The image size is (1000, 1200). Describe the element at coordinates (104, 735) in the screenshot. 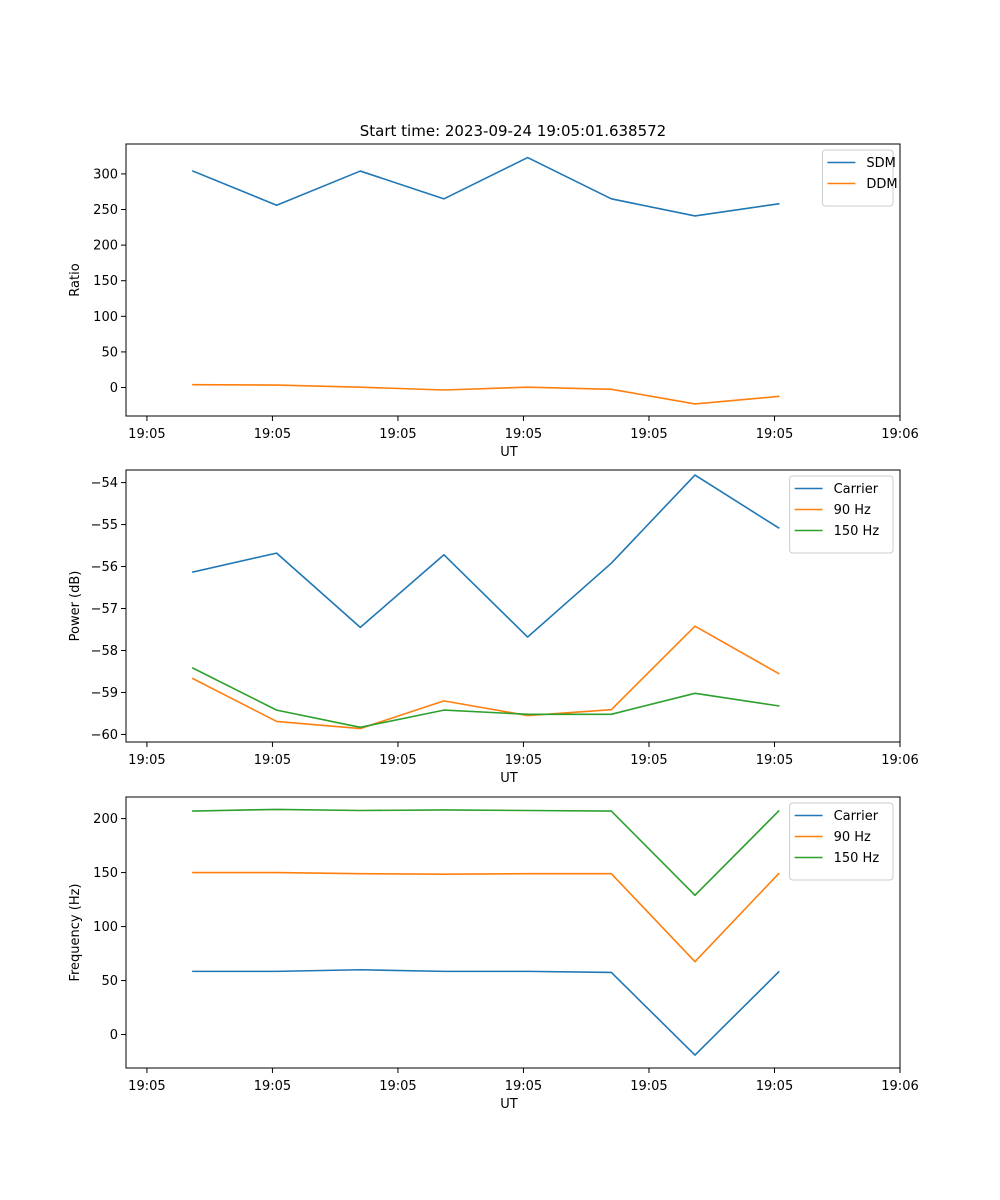

I see `y-tick-label: −60` at that location.